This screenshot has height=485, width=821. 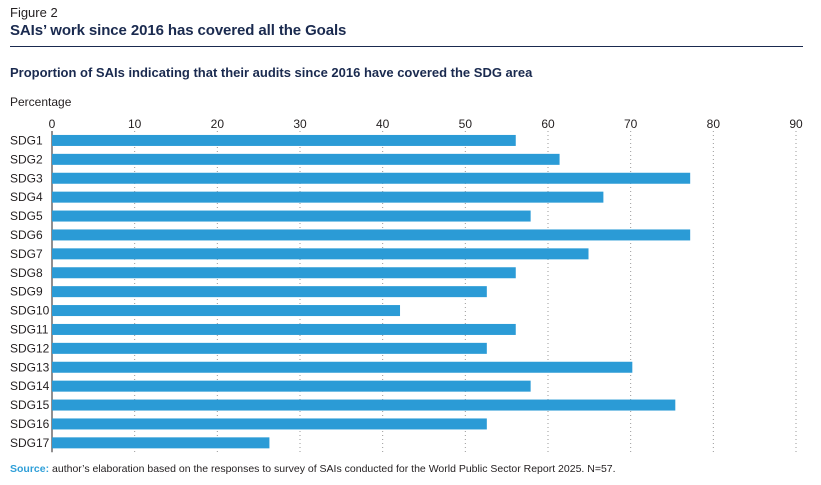 What do you see at coordinates (631, 124) in the screenshot?
I see `x-tick-label: 70` at bounding box center [631, 124].